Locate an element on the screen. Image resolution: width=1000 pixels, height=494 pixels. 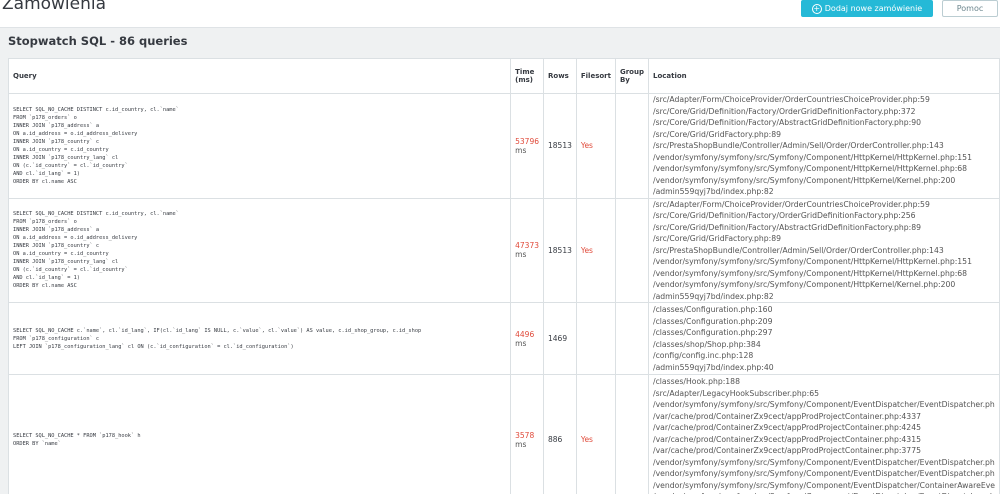
rows-value: 886 is located at coordinates (555, 439).